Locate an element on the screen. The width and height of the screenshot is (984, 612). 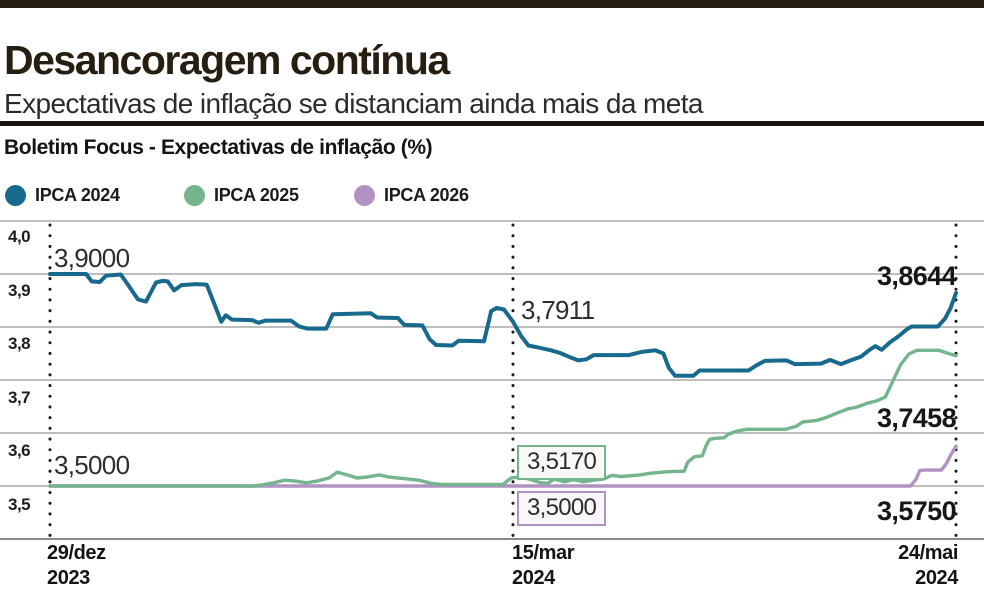
legend-dot-ipca-2024 is located at coordinates (15, 195).